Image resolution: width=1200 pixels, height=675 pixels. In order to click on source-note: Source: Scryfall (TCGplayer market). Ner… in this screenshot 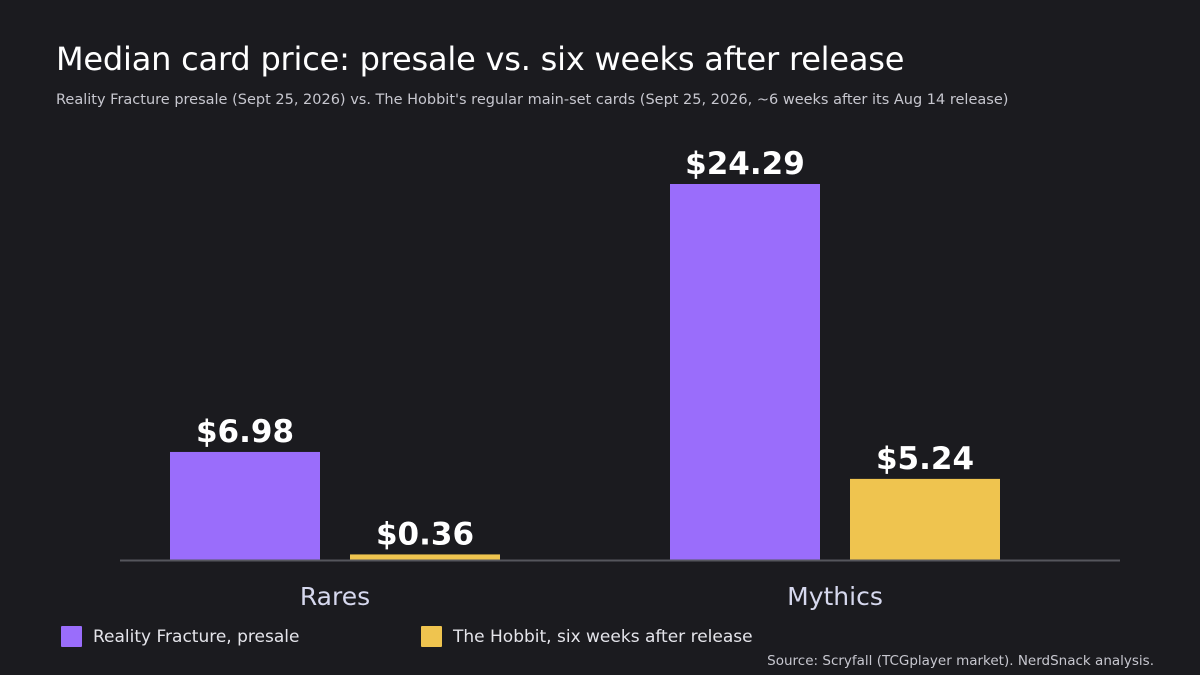, I will do `click(960, 661)`.